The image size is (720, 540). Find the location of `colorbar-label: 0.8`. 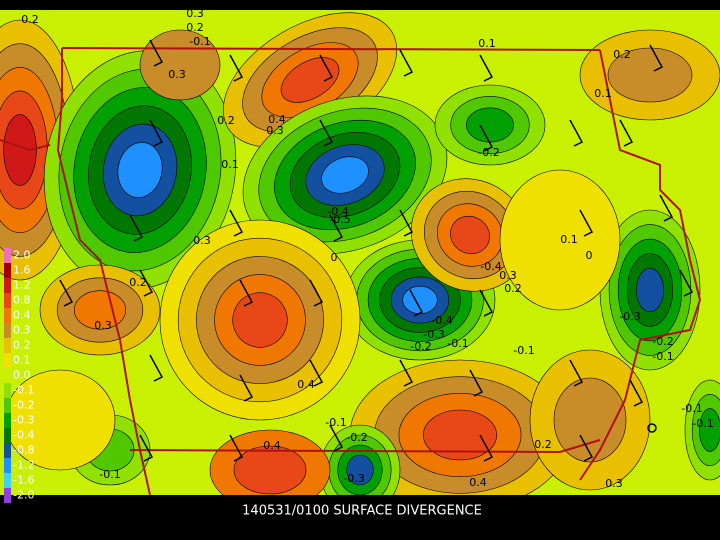

colorbar-label: 0.8 is located at coordinates (22, 300).